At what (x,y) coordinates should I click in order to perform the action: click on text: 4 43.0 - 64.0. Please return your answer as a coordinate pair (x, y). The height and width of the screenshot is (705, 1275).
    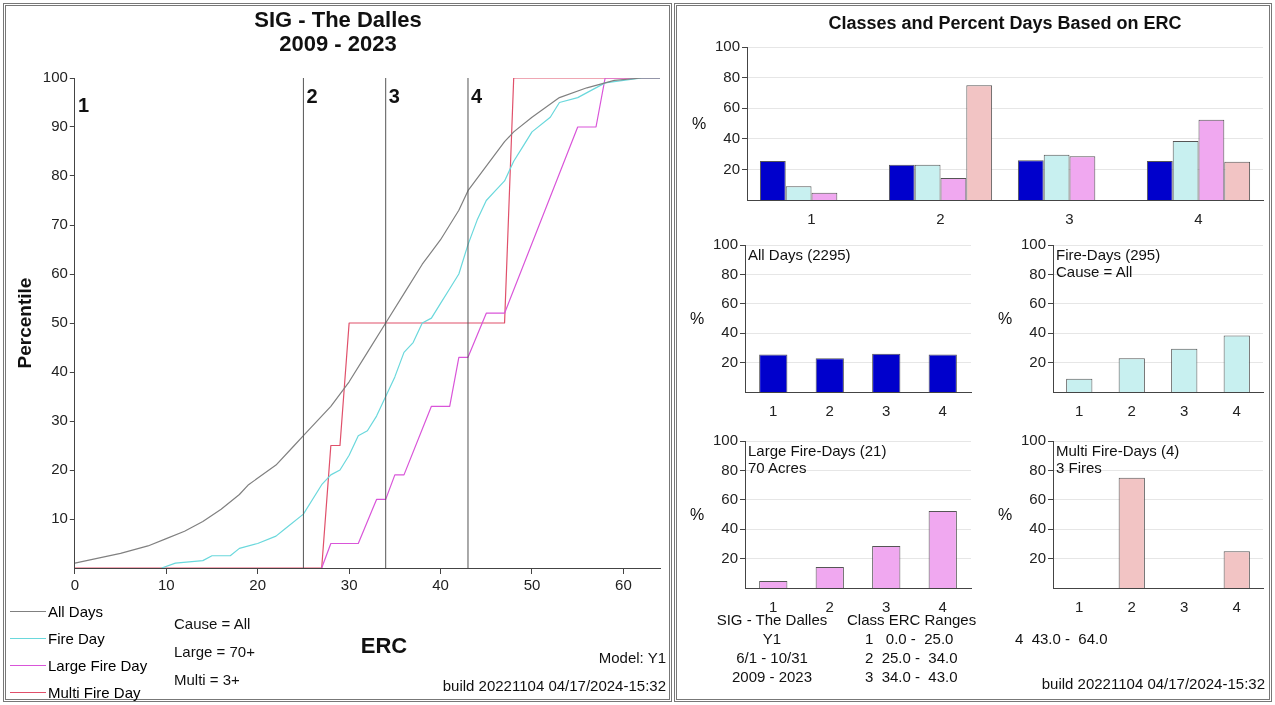
    Looking at the image, I should click on (1061, 639).